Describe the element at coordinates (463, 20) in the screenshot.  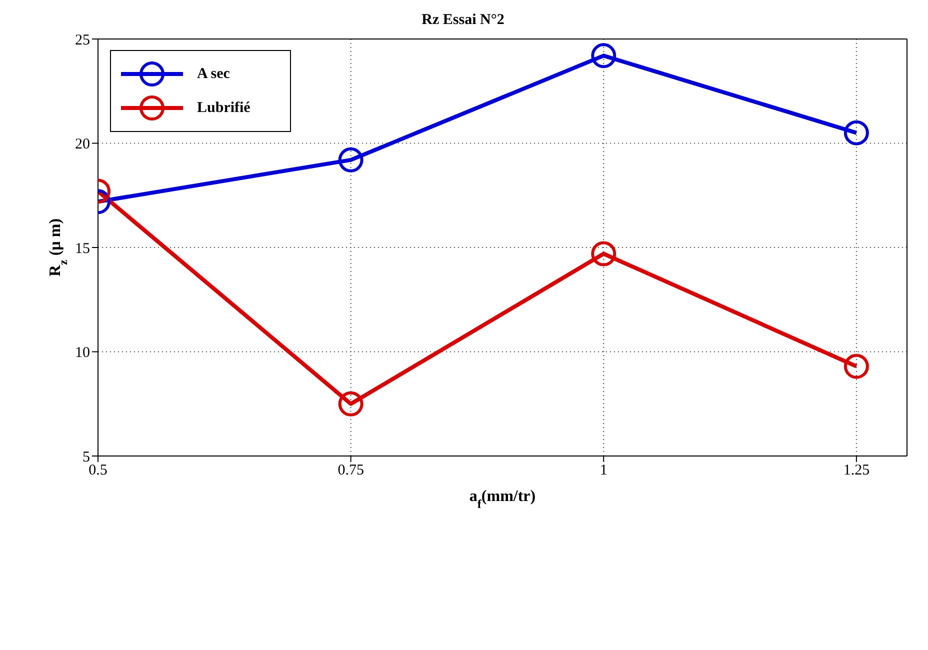
I see `chart-title: Rz Essai N°2` at that location.